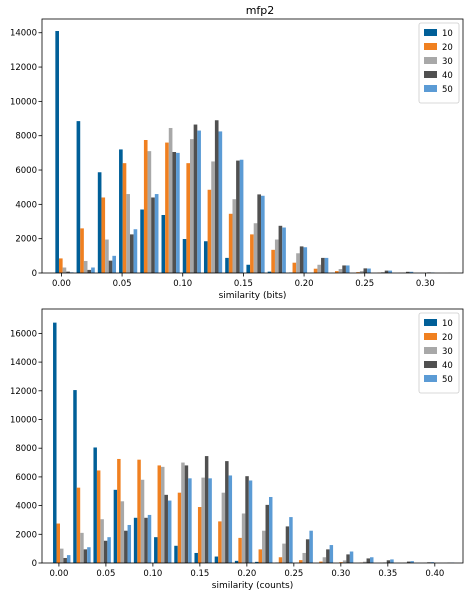 The height and width of the screenshot is (594, 474). I want to click on x-tick-label: 0.00, so click(61, 284).